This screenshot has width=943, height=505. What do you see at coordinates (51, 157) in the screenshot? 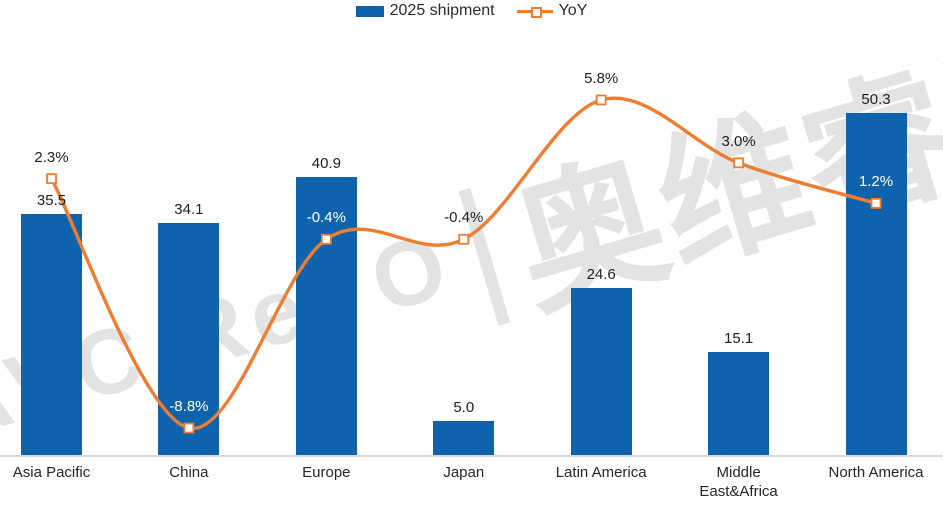
I see `yoy-label-asia-pacific: 2.3%` at bounding box center [51, 157].